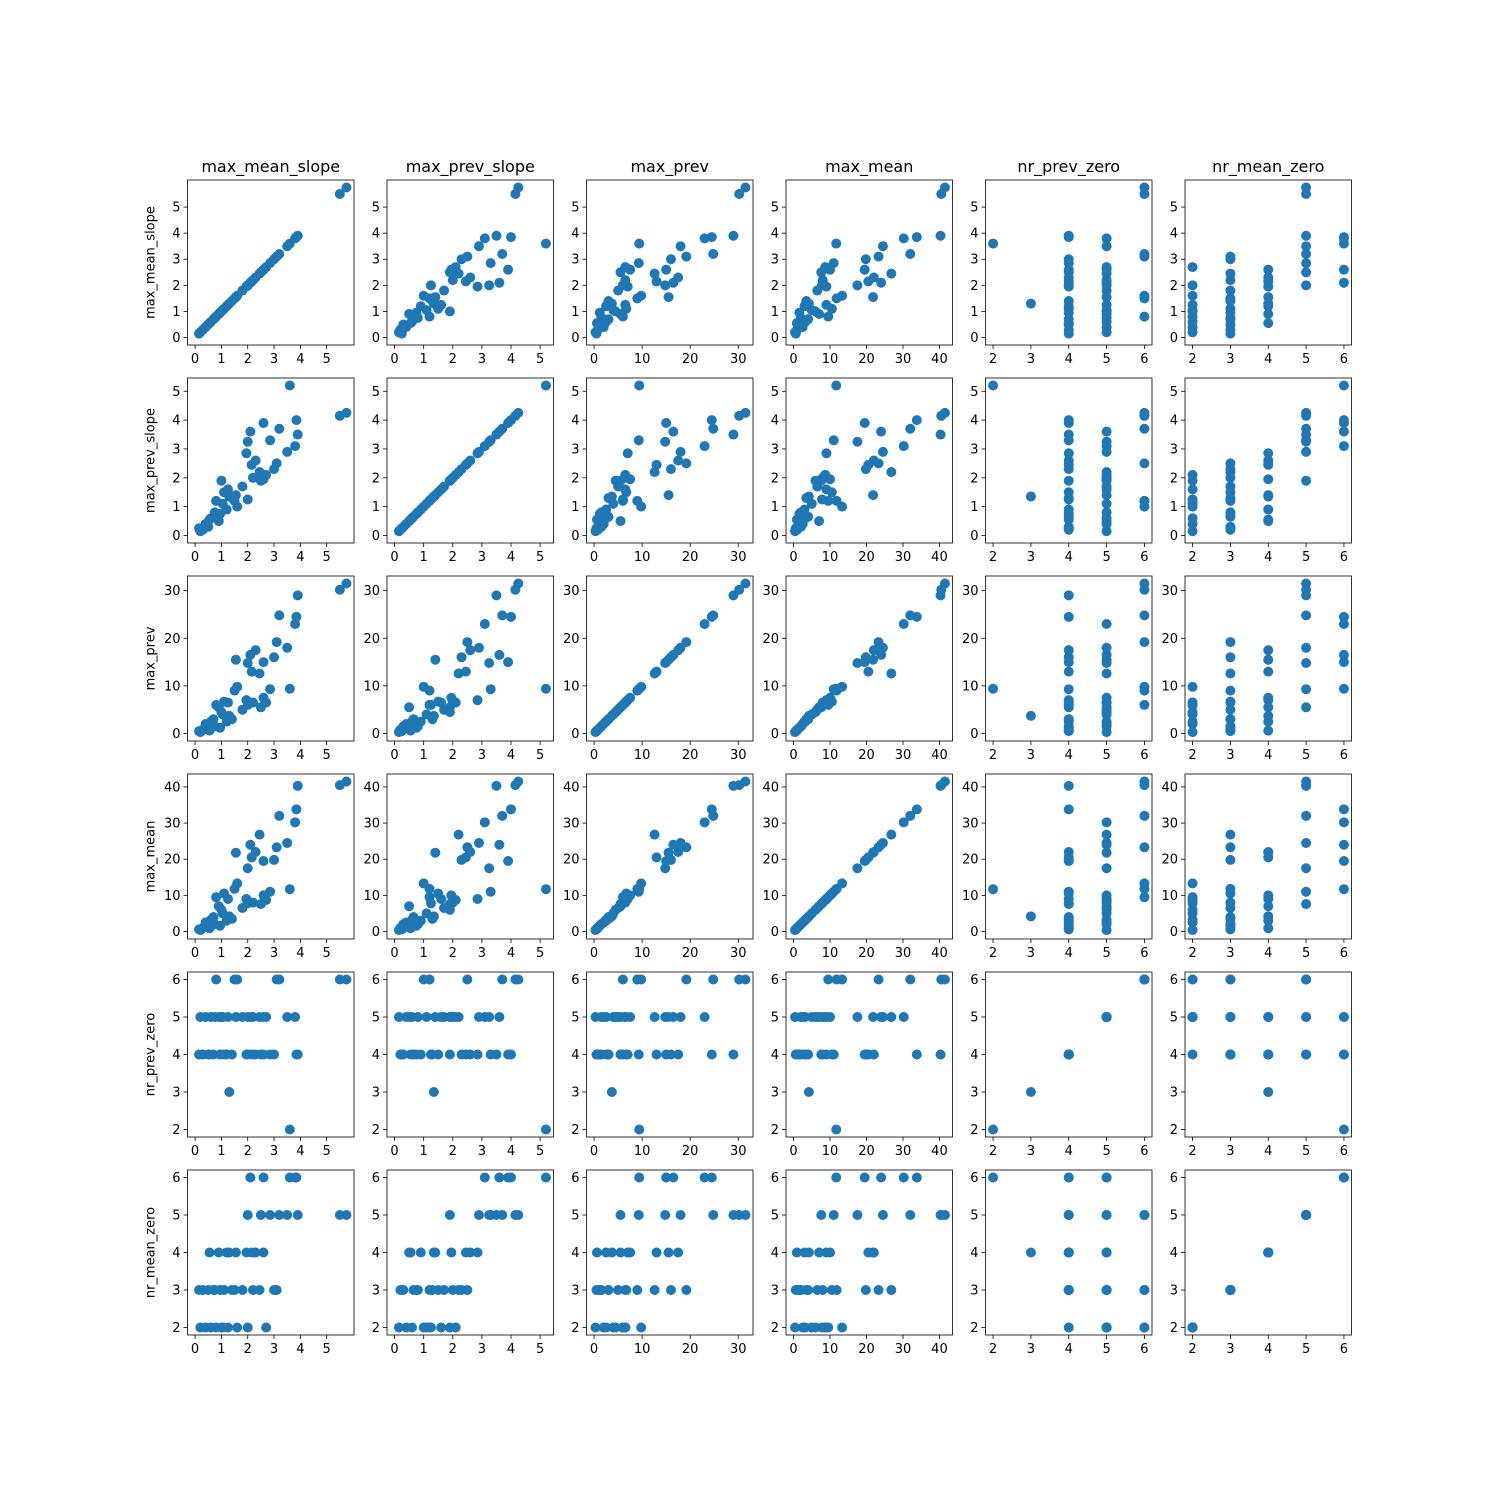 The height and width of the screenshot is (1500, 1500). Describe the element at coordinates (670, 856) in the screenshot. I see `axes-frame` at that location.